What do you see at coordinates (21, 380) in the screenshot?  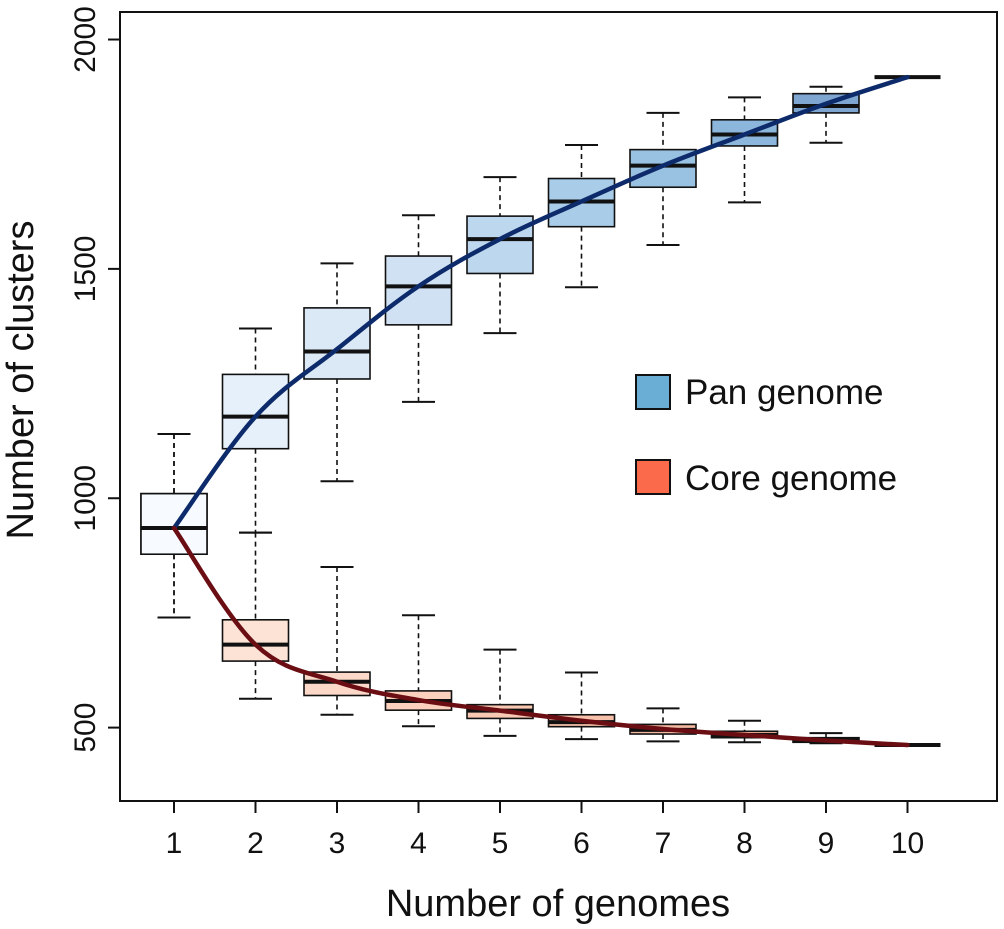 I see `y-axis-title: Number of clusters` at bounding box center [21, 380].